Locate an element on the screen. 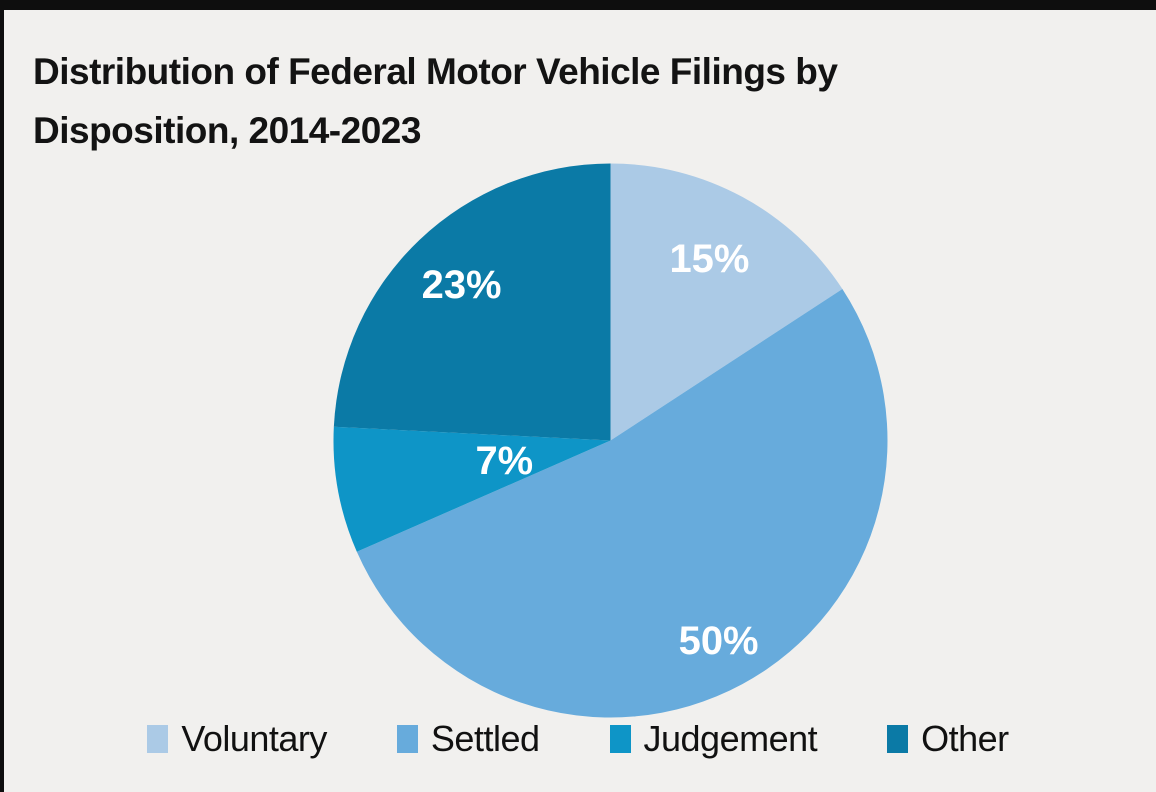 This screenshot has height=792, width=1156. pie-slice-value-label-other: 23% is located at coordinates (462, 285).